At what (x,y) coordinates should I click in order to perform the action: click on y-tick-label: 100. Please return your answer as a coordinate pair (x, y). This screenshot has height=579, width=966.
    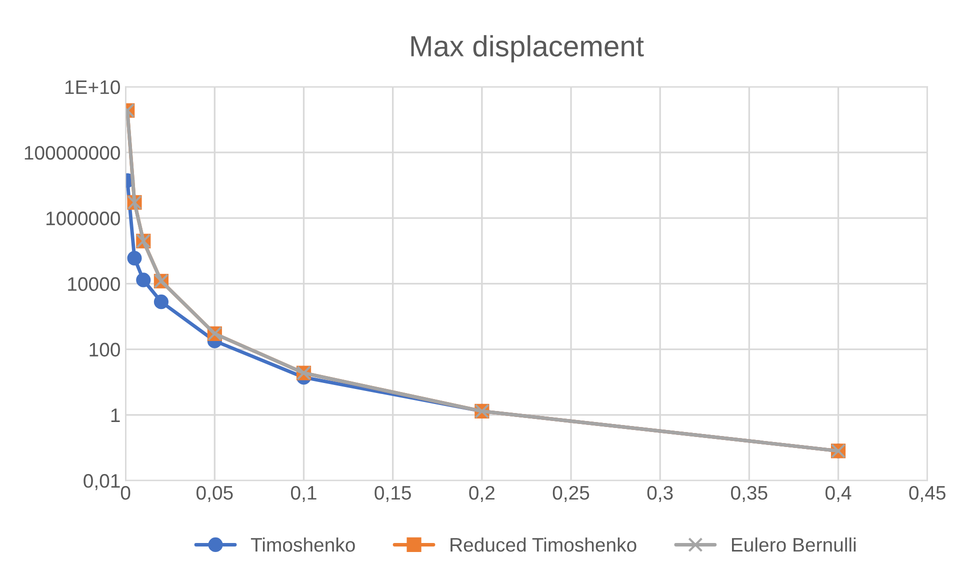
    Looking at the image, I should click on (105, 349).